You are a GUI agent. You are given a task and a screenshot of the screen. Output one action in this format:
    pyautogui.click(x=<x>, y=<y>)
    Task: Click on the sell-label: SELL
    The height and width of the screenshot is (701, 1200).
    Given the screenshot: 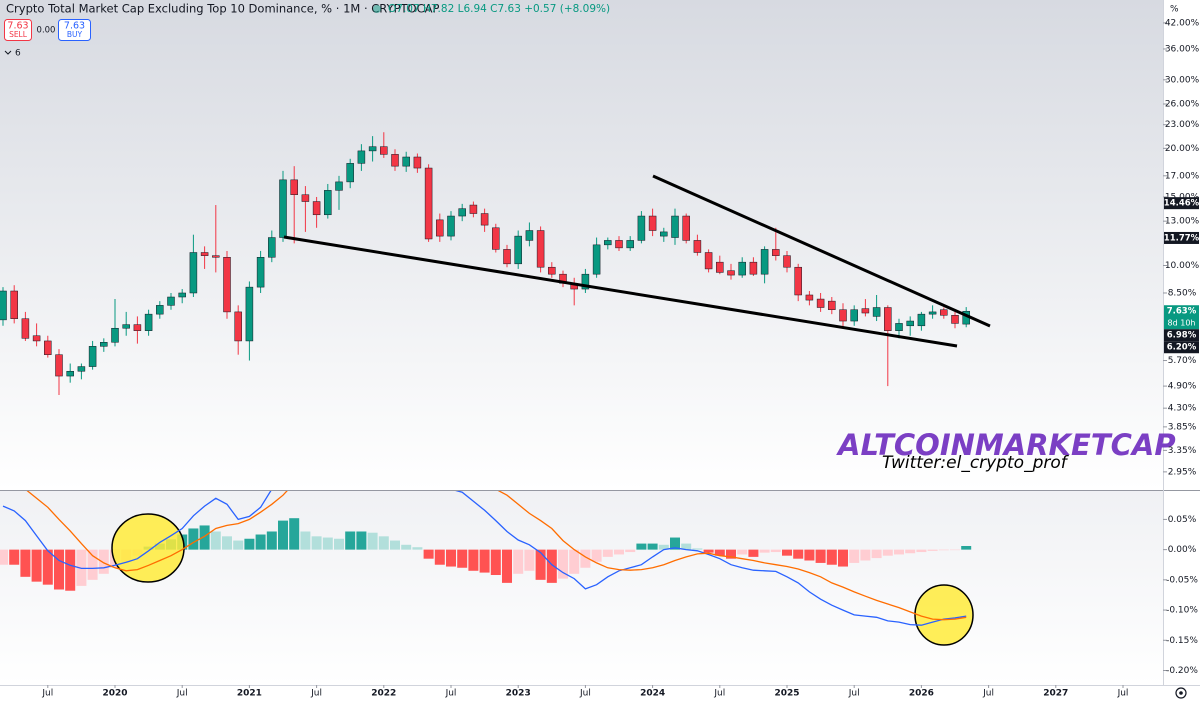 What is the action you would take?
    pyautogui.click(x=18, y=34)
    